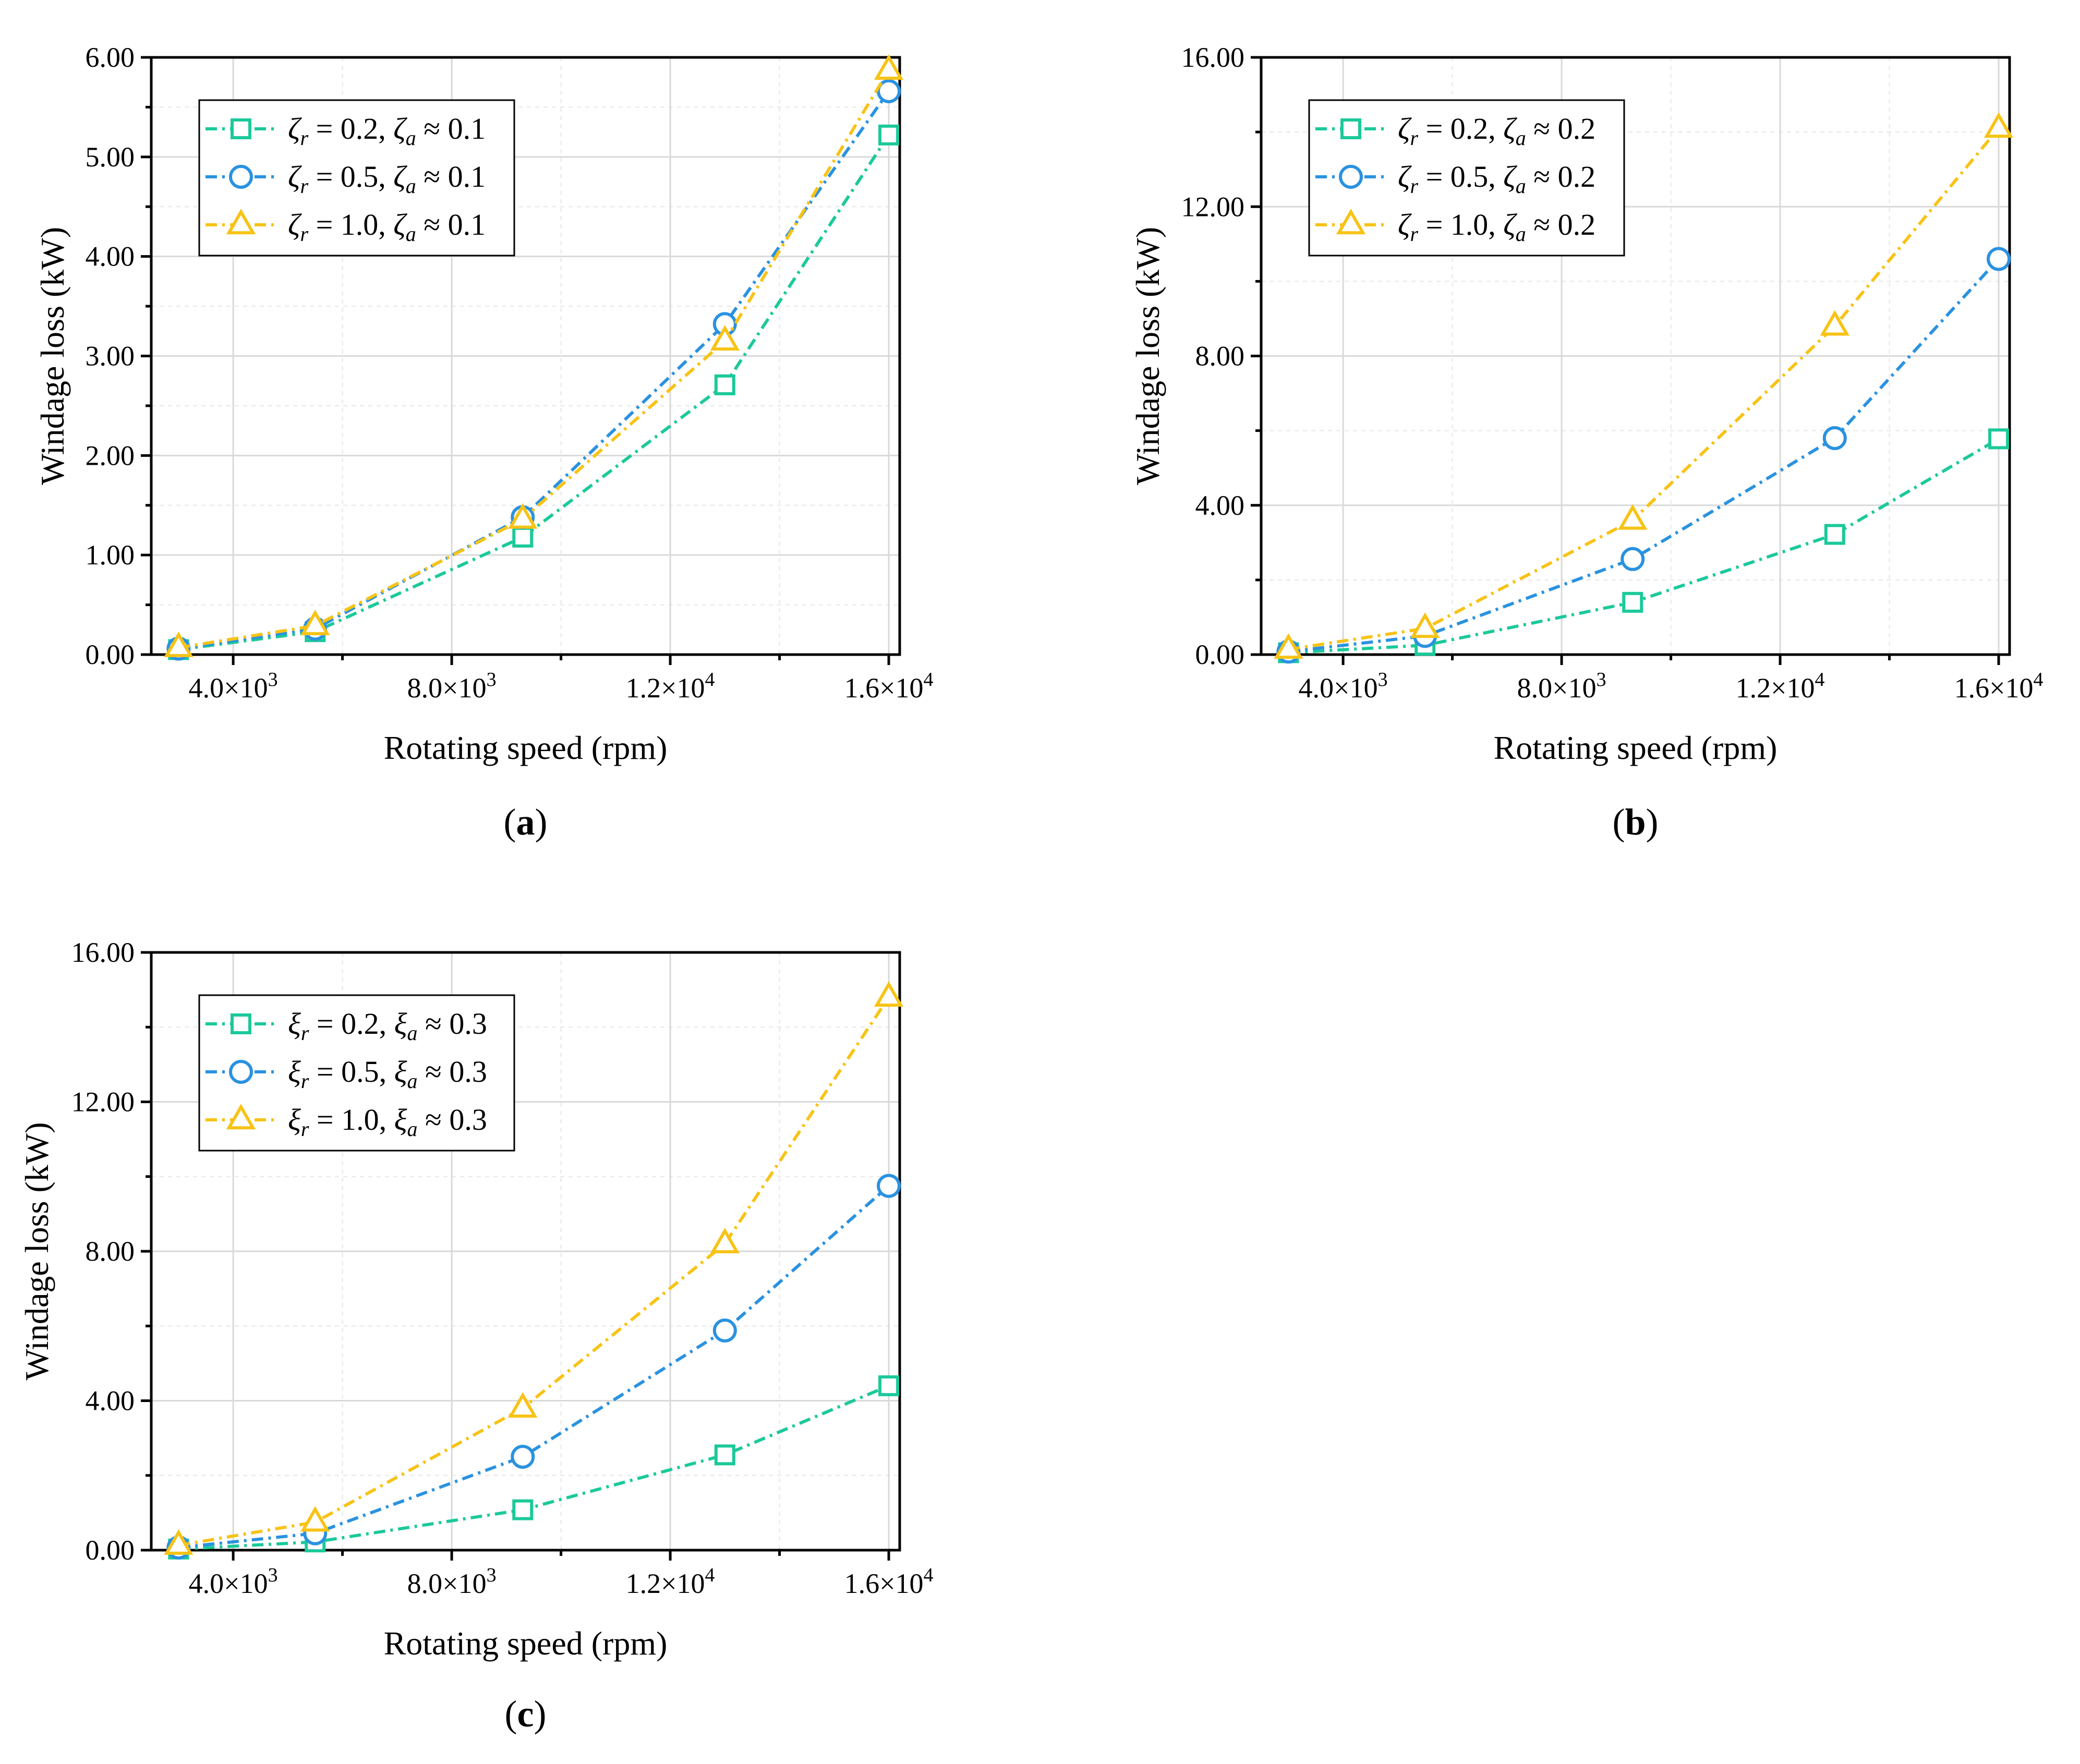 This screenshot has width=2080, height=1764. Describe the element at coordinates (670, 686) in the screenshot. I see `x-tick-label: 1.2×10⁴` at that location.